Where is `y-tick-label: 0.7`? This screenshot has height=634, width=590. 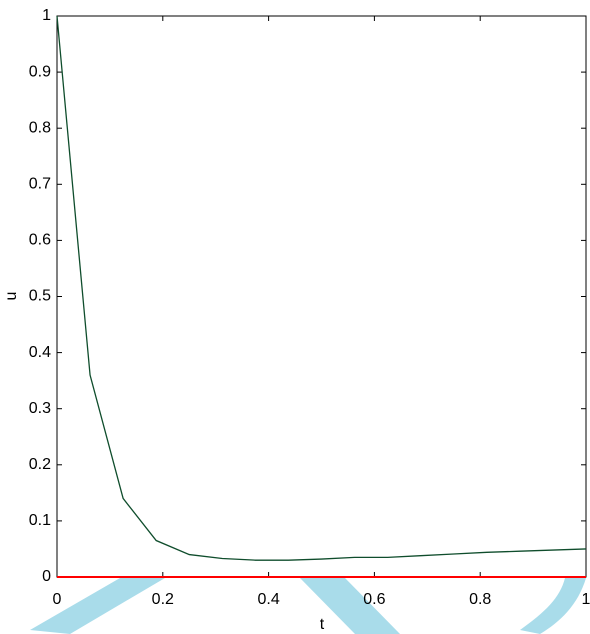
y-tick-label: 0.7 is located at coordinates (40, 184).